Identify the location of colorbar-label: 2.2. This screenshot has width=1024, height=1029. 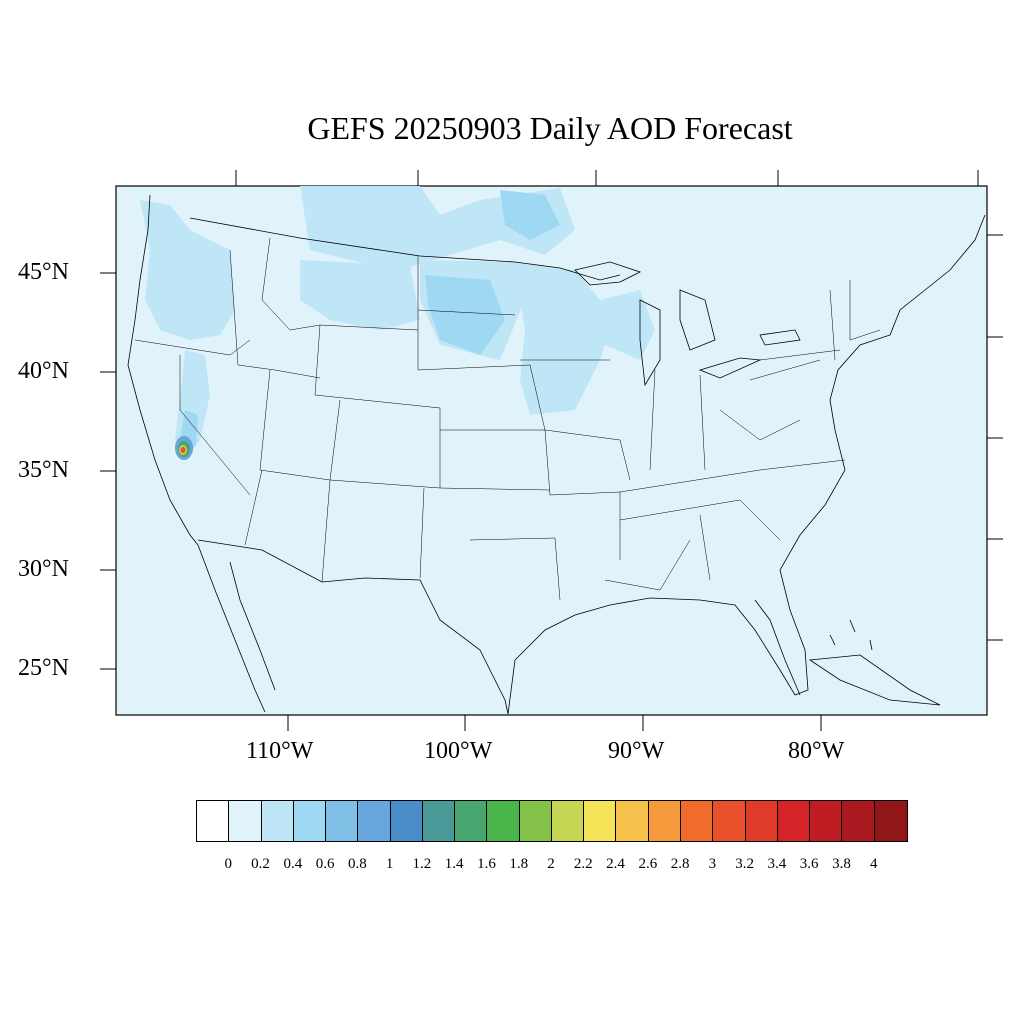
(583, 864).